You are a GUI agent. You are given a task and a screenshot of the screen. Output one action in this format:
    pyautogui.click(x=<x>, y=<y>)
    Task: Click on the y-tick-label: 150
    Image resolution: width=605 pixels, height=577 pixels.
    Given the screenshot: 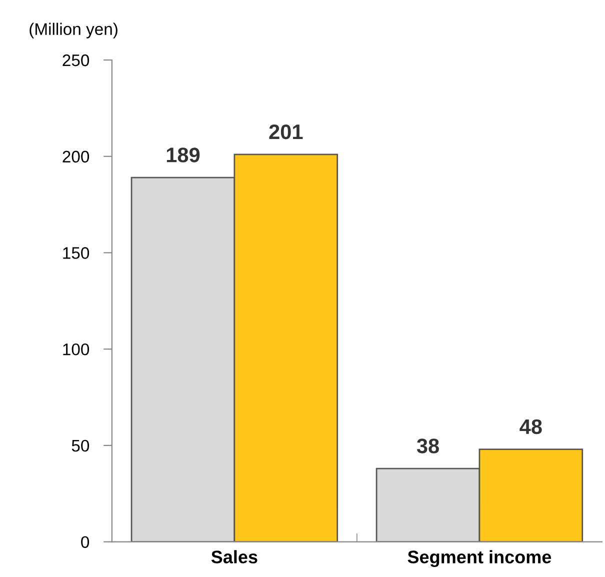 What is the action you would take?
    pyautogui.click(x=76, y=253)
    